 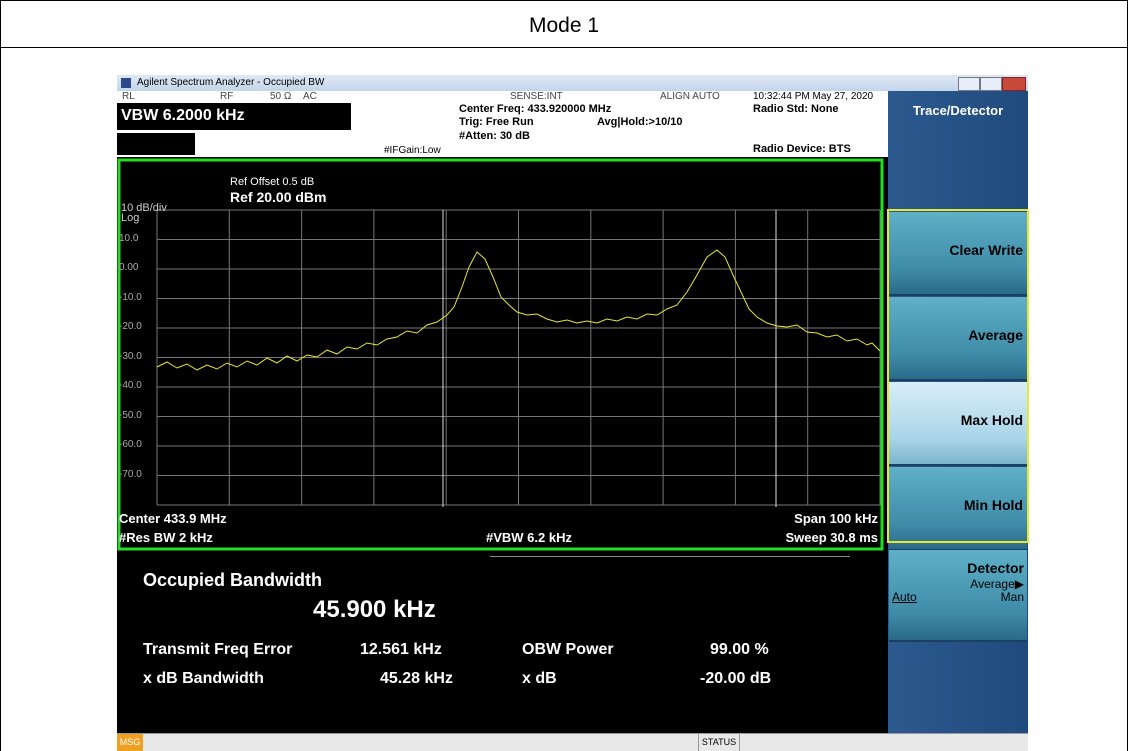 What do you see at coordinates (535, 109) in the screenshot?
I see `center-freq: Center Freq: 433.920000 MHz` at bounding box center [535, 109].